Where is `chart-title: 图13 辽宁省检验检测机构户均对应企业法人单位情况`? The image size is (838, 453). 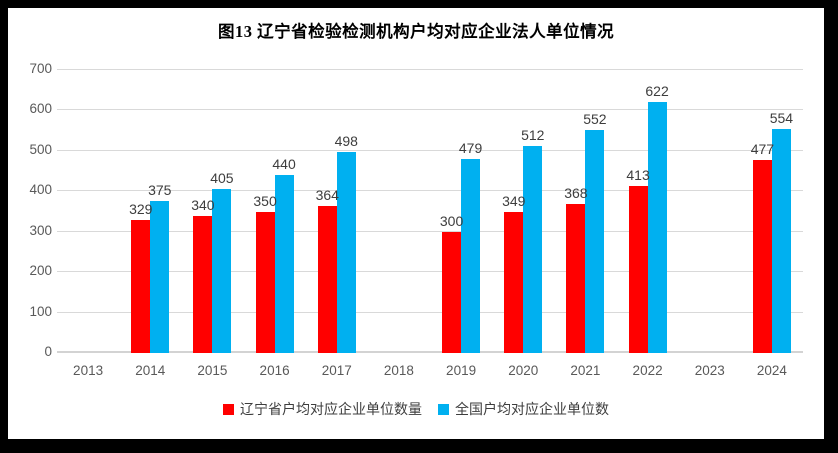 chart-title: 图13 辽宁省检验检测机构户均对应企业法人单位情况 is located at coordinates (416, 31).